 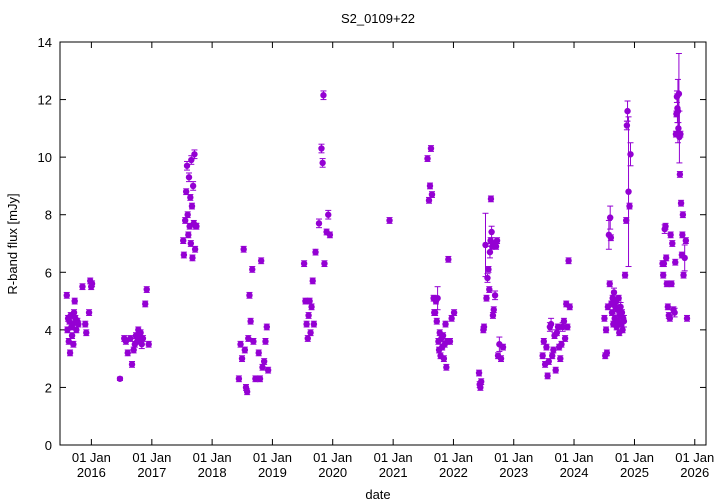 I want to click on x-tick-label: 2023, so click(x=513, y=472).